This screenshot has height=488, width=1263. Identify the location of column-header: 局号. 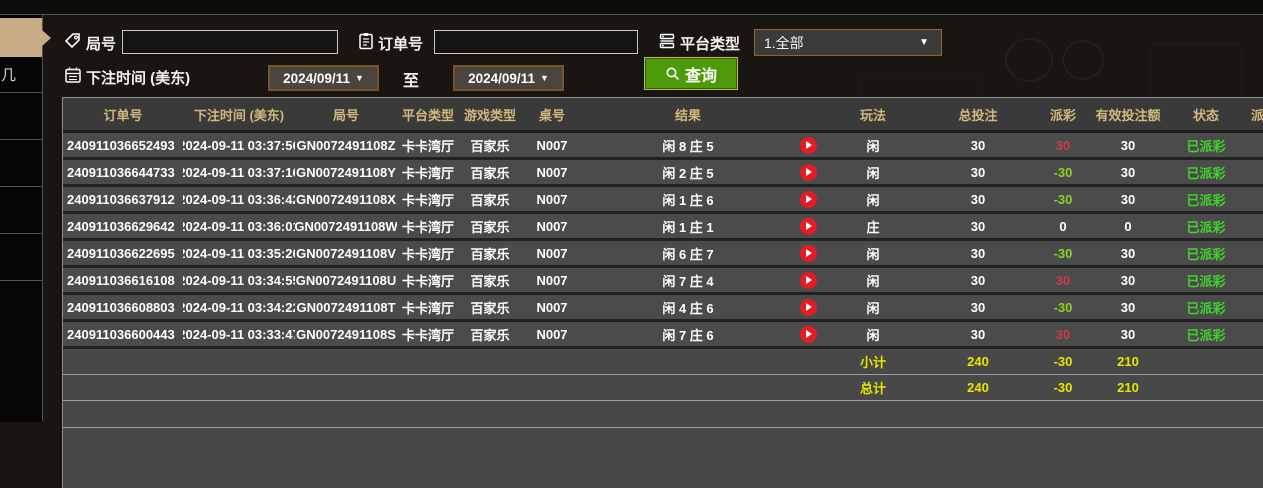
(345, 115).